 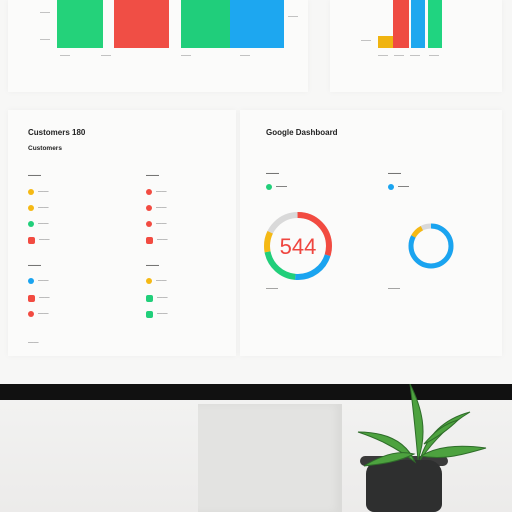 I want to click on right-gauge-caption: ——, so click(x=394, y=289).